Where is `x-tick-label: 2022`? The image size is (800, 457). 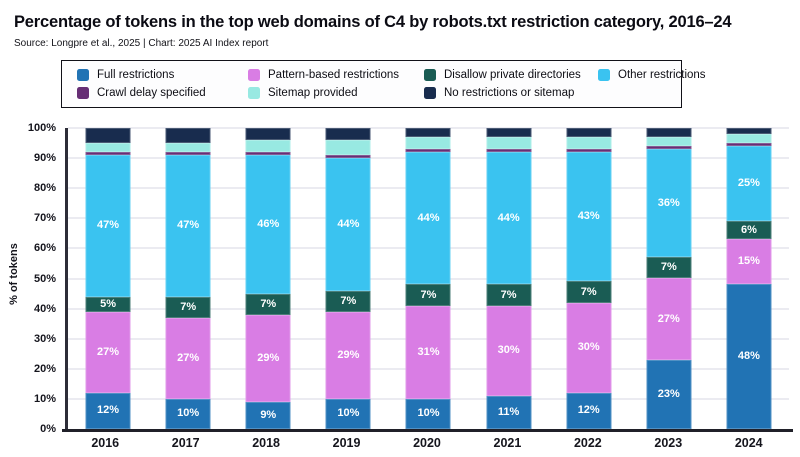
x-tick-label: 2022 is located at coordinates (587, 443).